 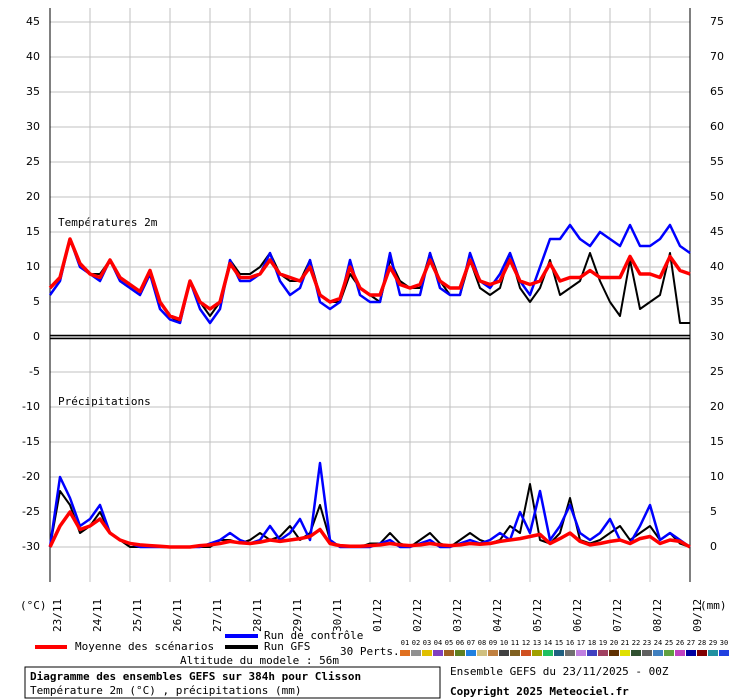 I want to click on perturbations-label: 30 Perts., so click(x=370, y=651).